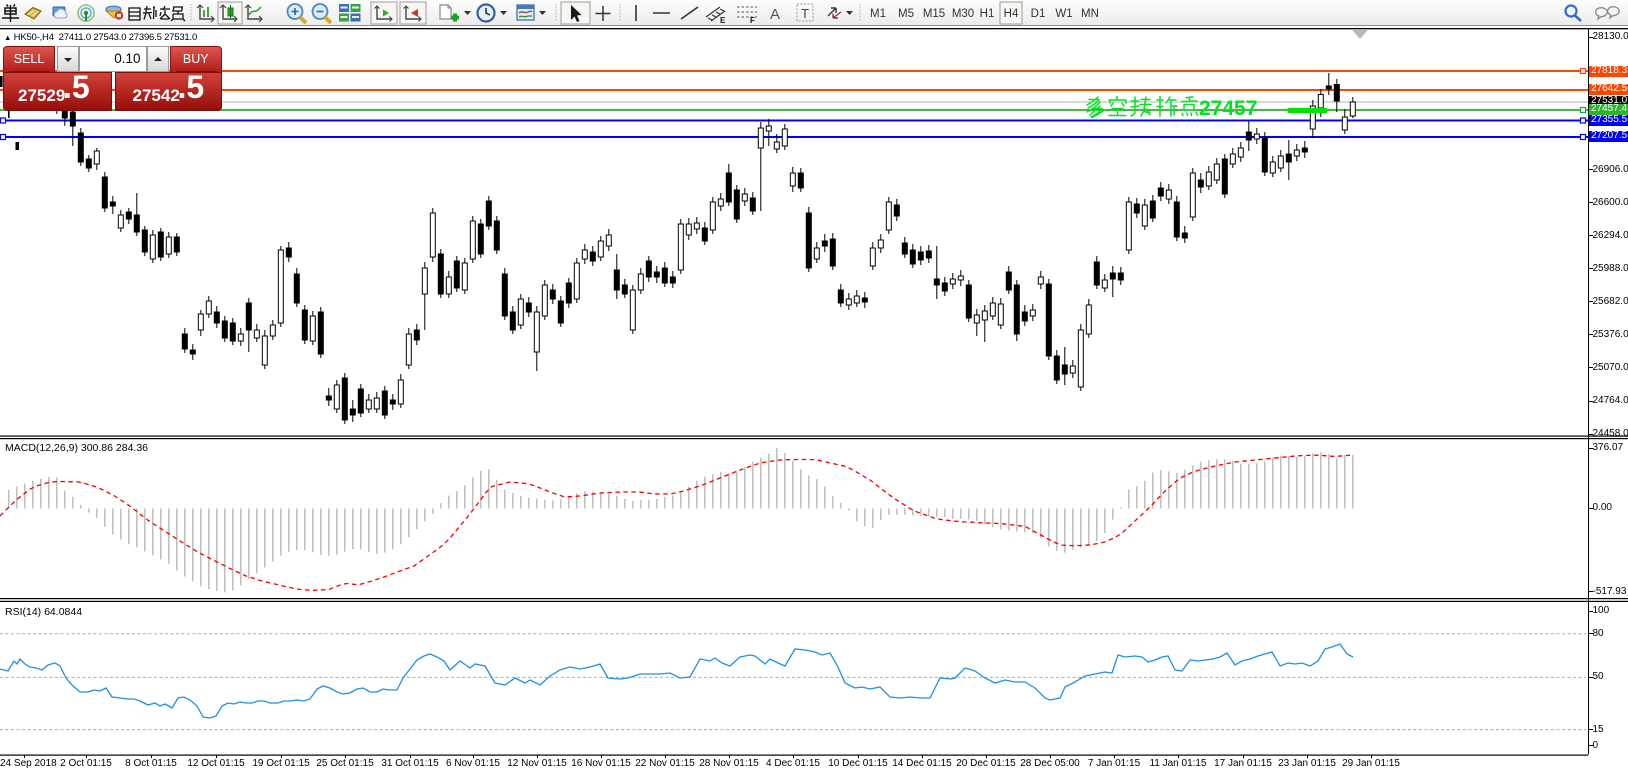 Image resolution: width=1628 pixels, height=770 pixels. I want to click on svg-text: W1, so click(1063, 14).